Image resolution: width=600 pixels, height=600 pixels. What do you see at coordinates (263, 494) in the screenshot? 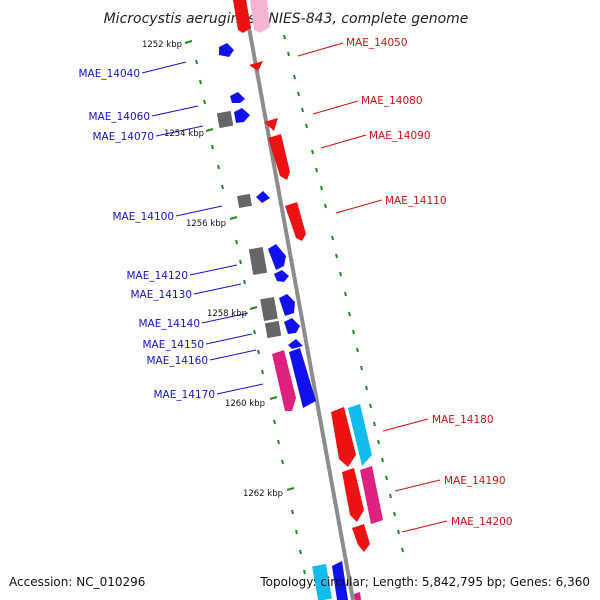
I see `kbp-label-1262: 1262 kbp` at bounding box center [263, 494].